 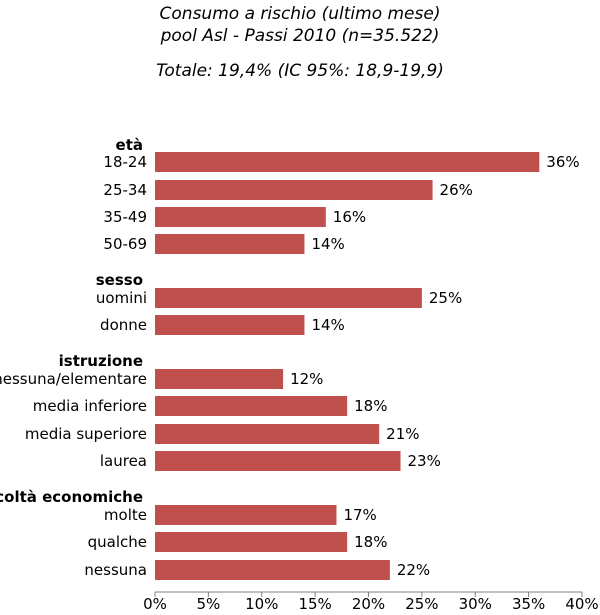 I want to click on x-tick-label: 0%, so click(x=155, y=604).